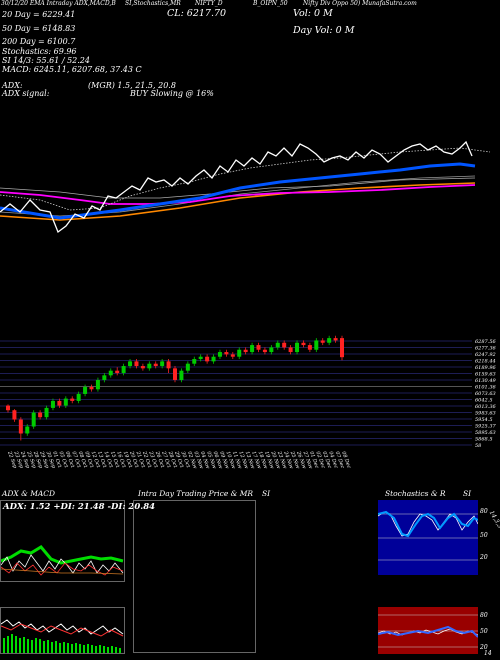 The height and width of the screenshot is (660, 500). What do you see at coordinates (29, 493) in the screenshot?
I see `adx-macd-title: ADX & MACD` at bounding box center [29, 493].